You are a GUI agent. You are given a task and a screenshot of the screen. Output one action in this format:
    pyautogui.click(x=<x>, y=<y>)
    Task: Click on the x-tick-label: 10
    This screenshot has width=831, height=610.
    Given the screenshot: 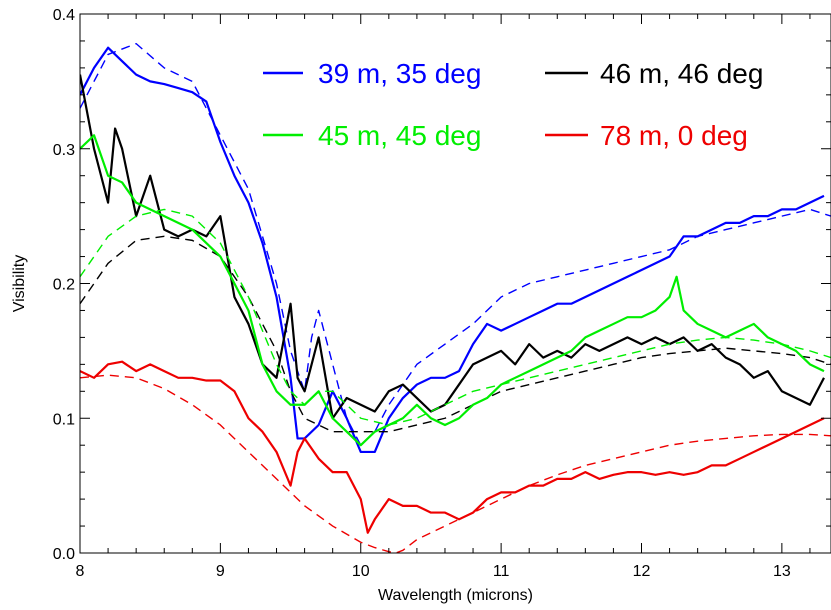 What is the action you would take?
    pyautogui.click(x=361, y=571)
    